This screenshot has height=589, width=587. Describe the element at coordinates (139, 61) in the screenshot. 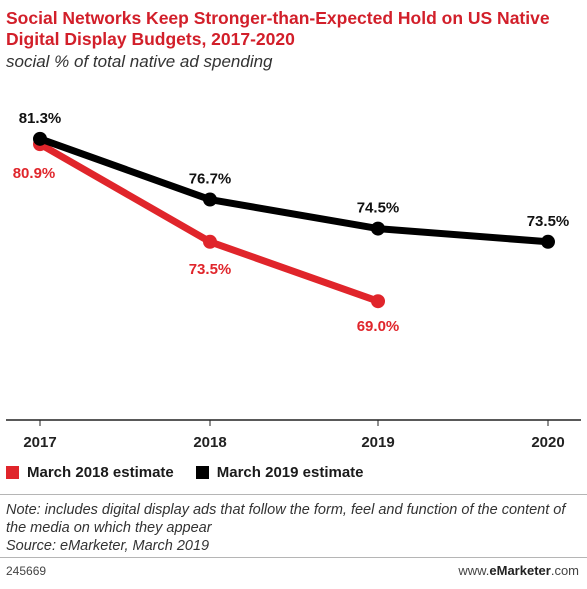

I see `chart-subtitle: social % of total native ad spending` at that location.